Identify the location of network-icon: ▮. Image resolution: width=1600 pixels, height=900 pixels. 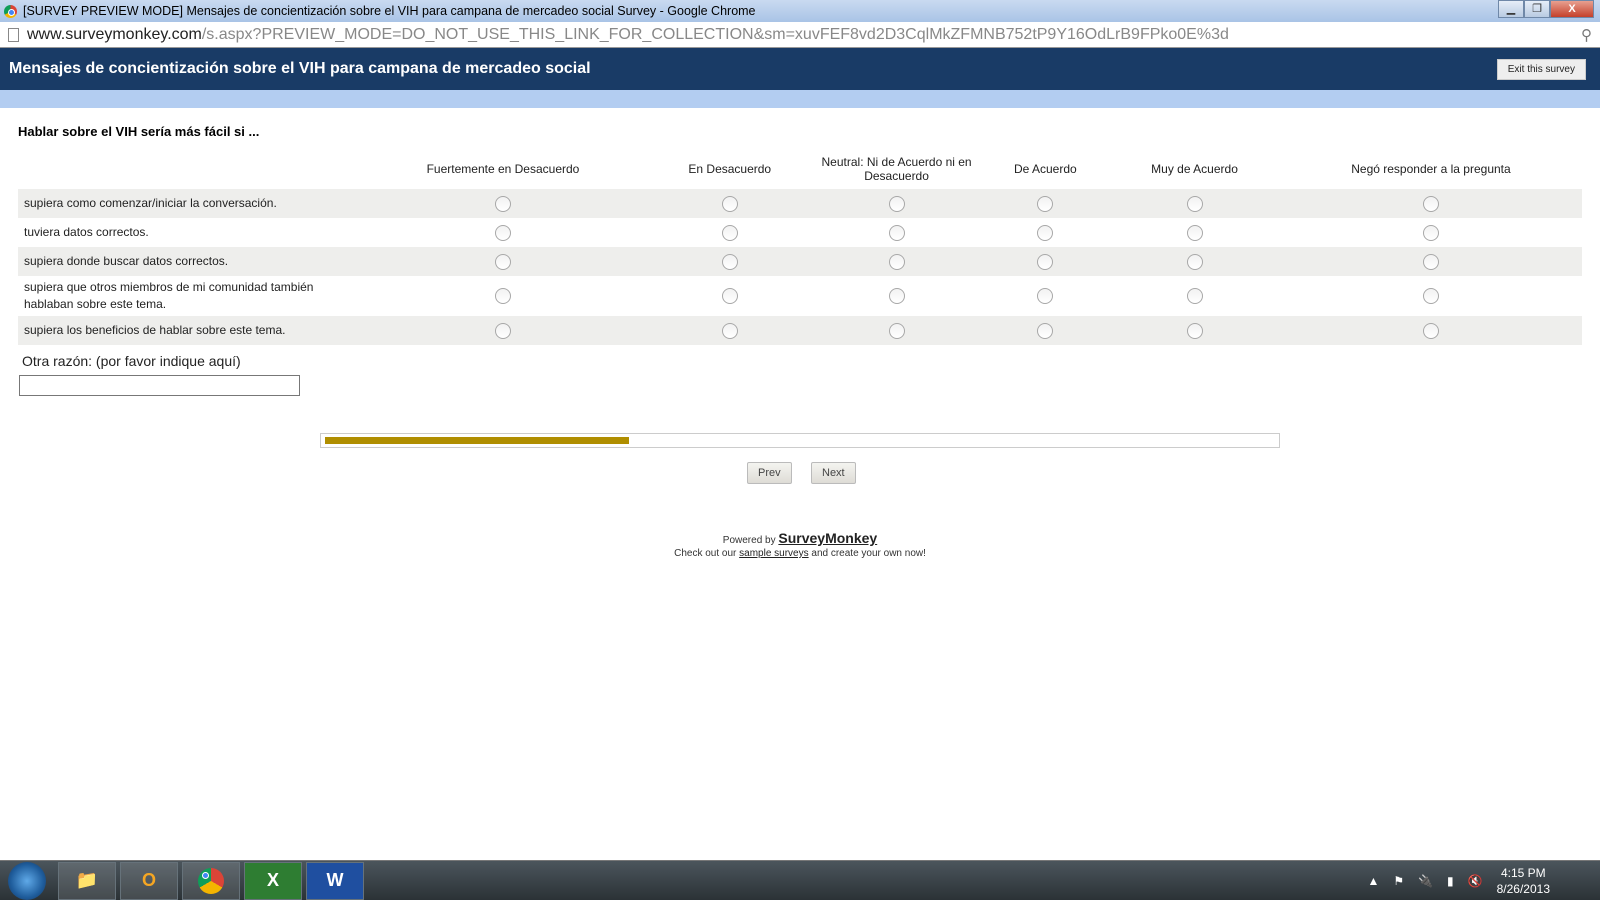
(1450, 881).